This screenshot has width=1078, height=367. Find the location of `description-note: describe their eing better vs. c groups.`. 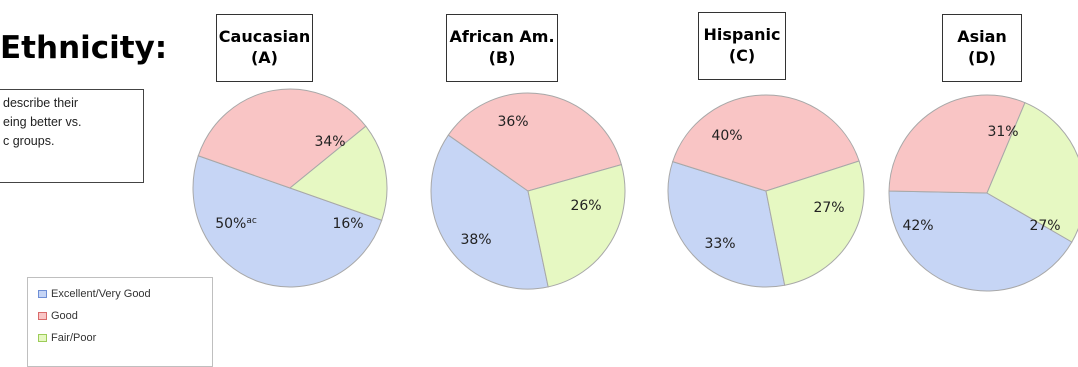

description-note: describe their eing better vs. c groups. is located at coordinates (72, 136).